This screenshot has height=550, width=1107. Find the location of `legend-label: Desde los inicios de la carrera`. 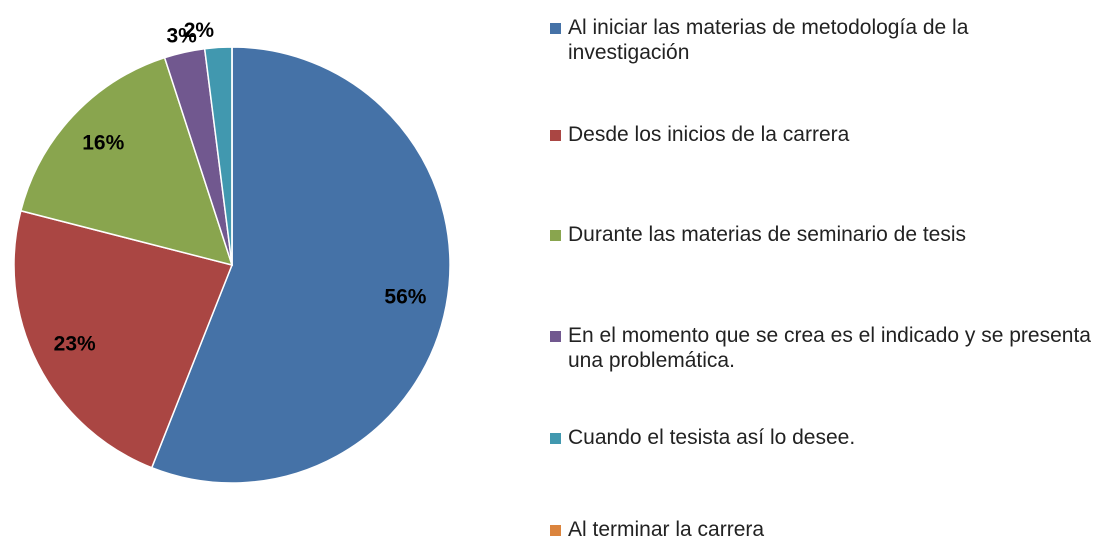

legend-label: Desde los inicios de la carrera is located at coordinates (709, 134).